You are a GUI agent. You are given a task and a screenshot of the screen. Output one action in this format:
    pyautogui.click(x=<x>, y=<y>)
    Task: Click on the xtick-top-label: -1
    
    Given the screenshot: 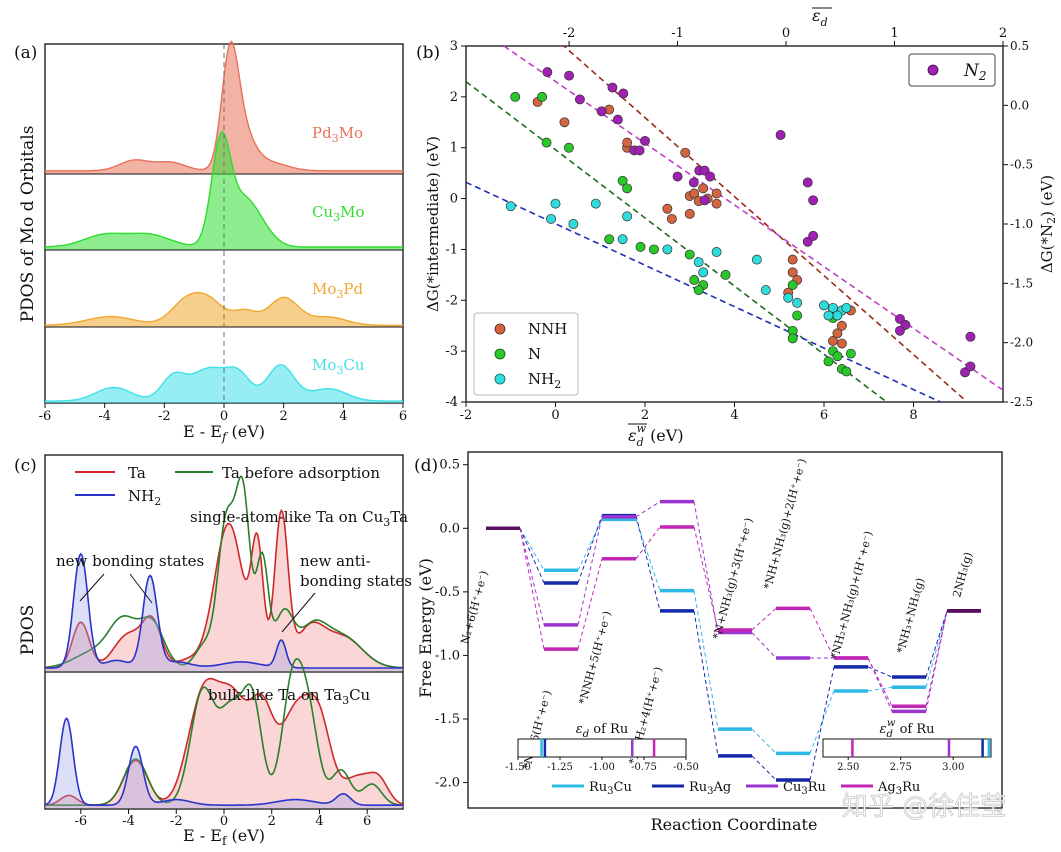 What is the action you would take?
    pyautogui.click(x=677, y=33)
    